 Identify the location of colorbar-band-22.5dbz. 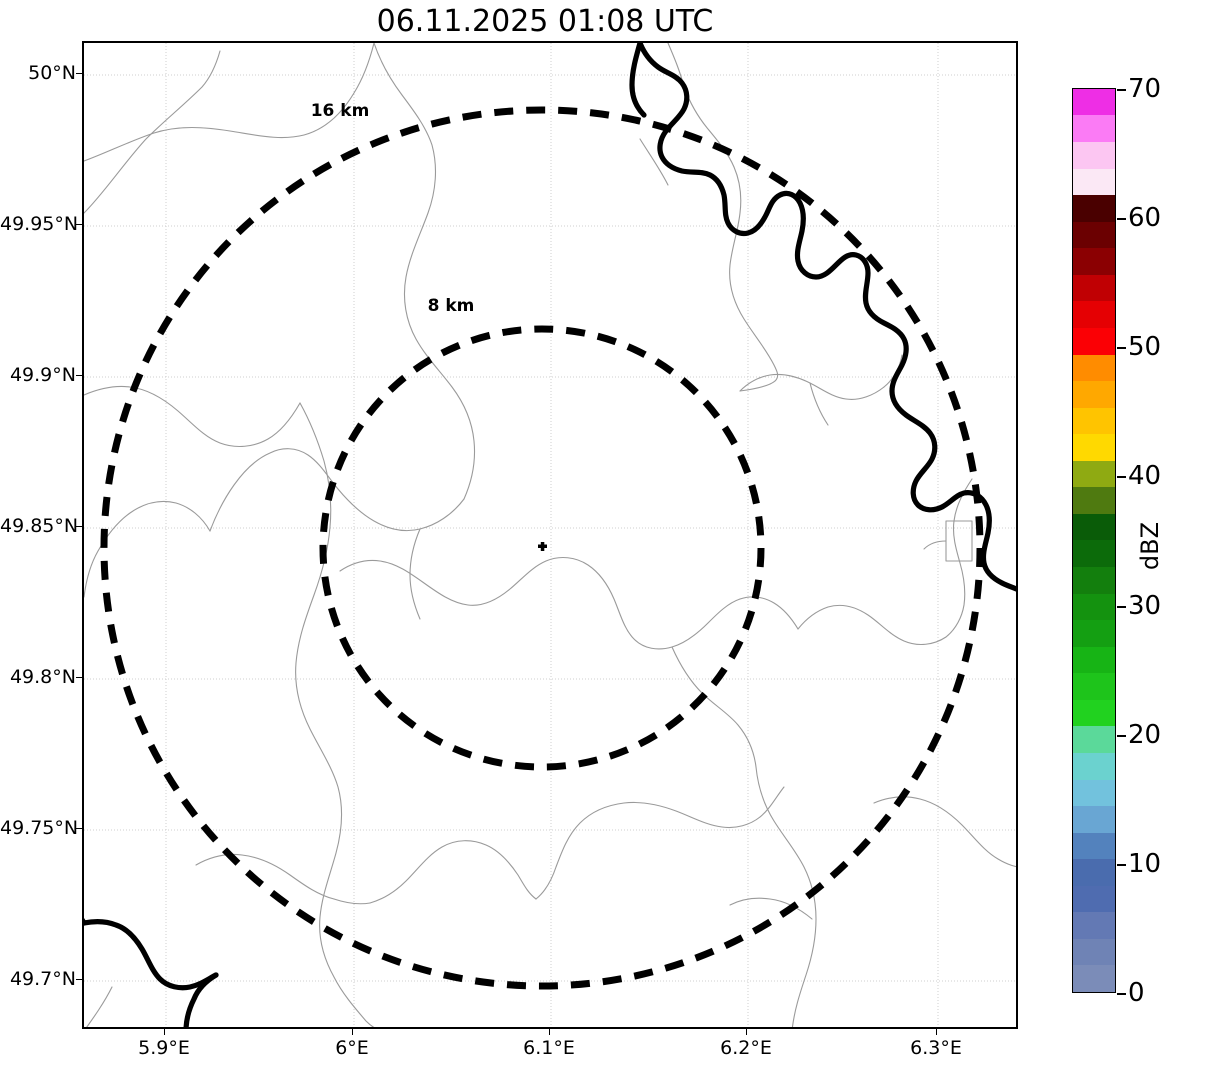
(1094, 739).